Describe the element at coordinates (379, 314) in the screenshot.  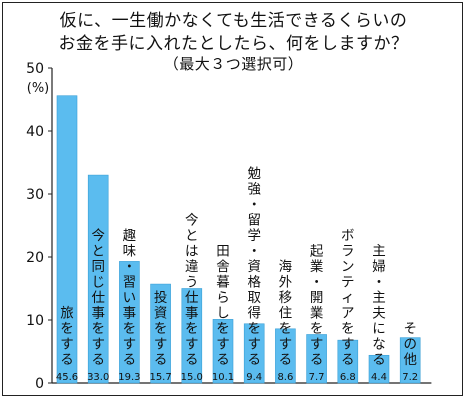
I see `svg-text: 夫` at that location.